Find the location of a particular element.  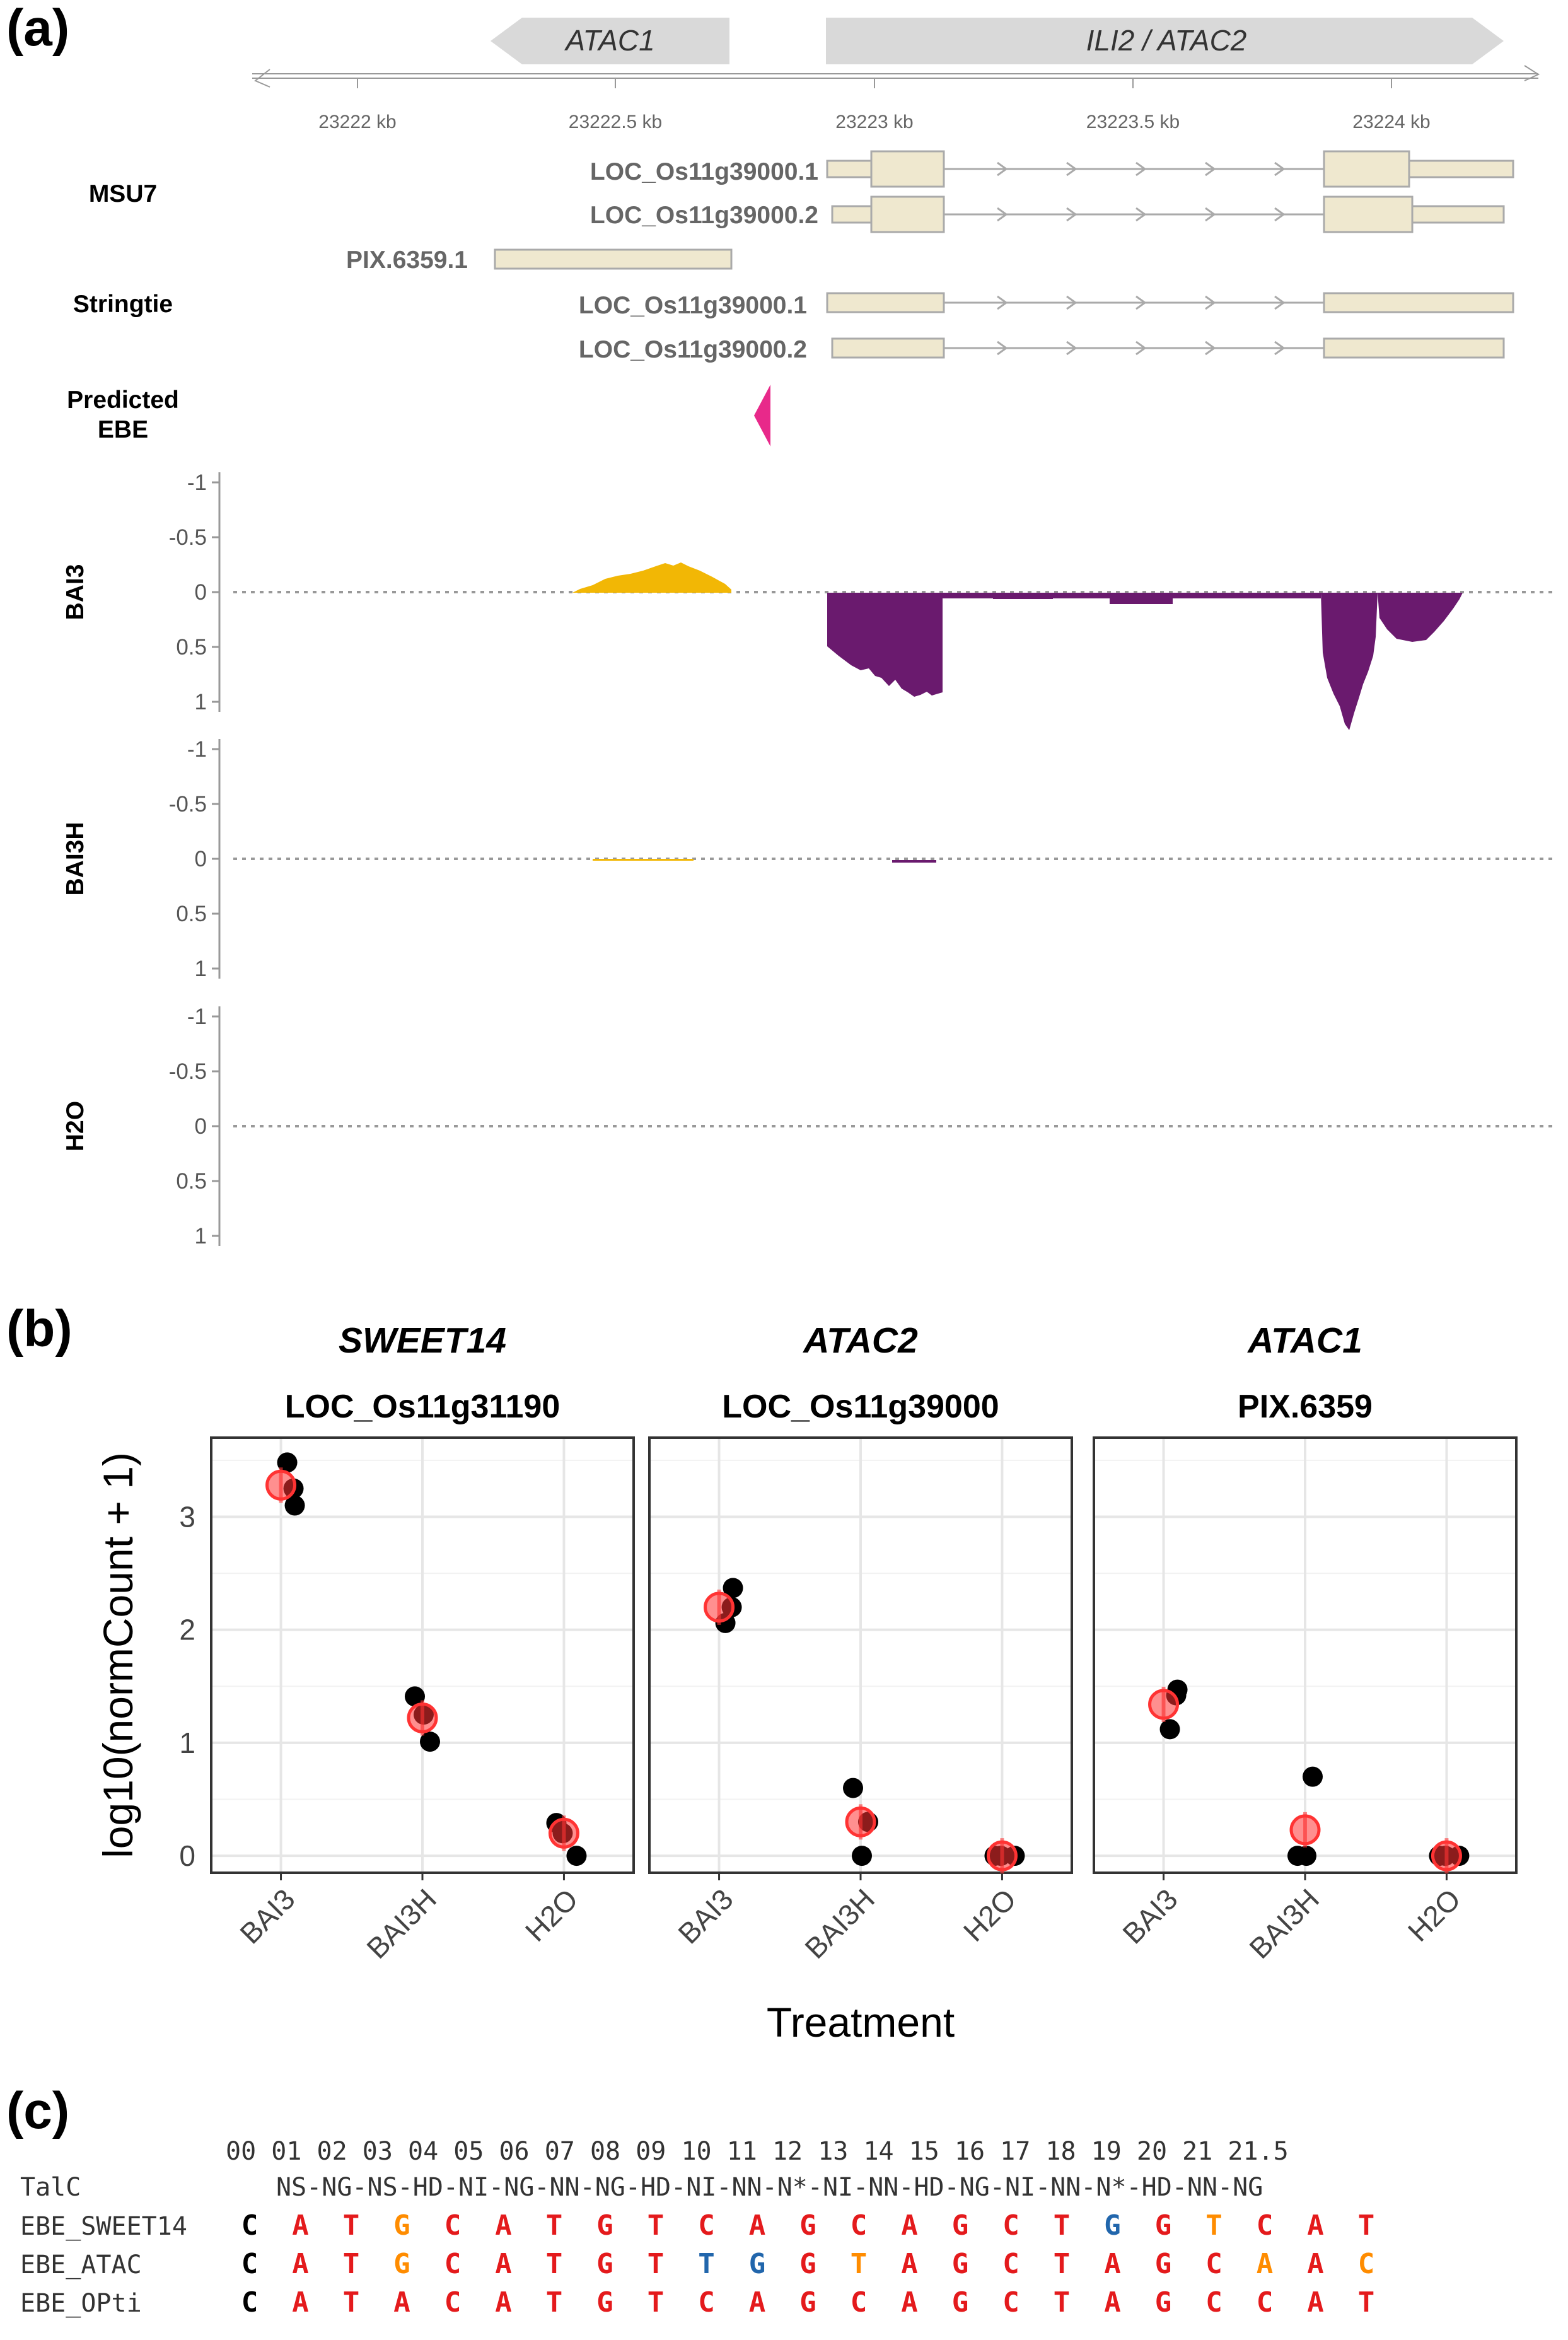

coverage-tick-label: 0.5 is located at coordinates (191, 914).